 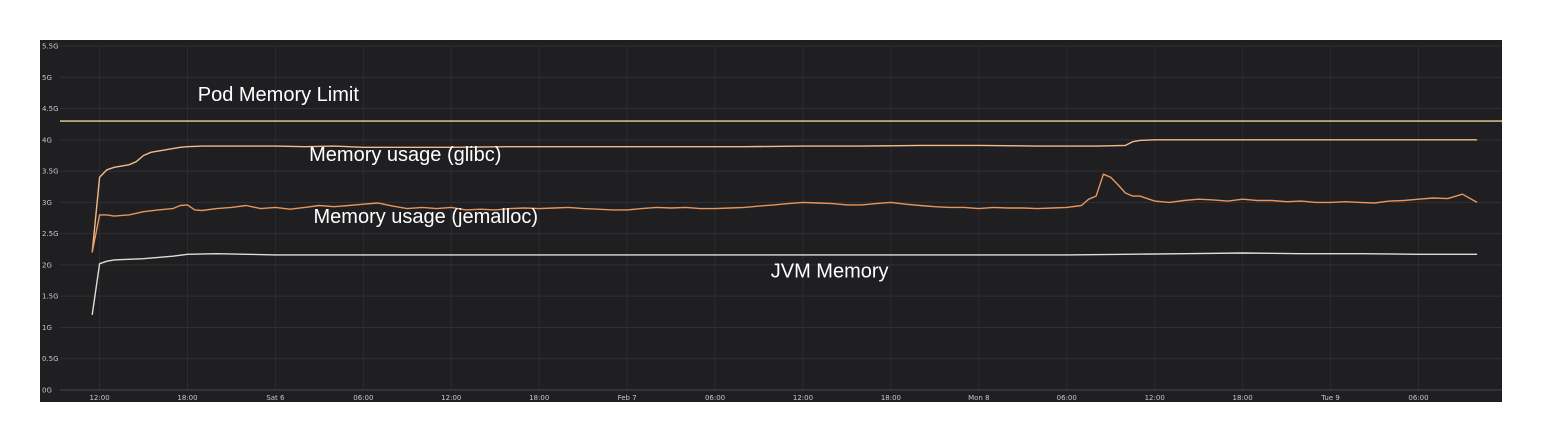 What do you see at coordinates (784, 284) in the screenshot?
I see `series-line-jvm-memory` at bounding box center [784, 284].